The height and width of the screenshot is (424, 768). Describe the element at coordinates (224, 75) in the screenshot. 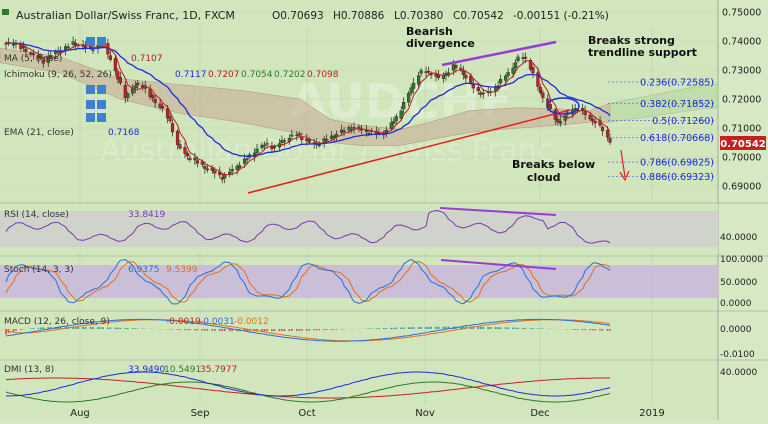

I see `ichimoku-v2: 0.7207` at that location.